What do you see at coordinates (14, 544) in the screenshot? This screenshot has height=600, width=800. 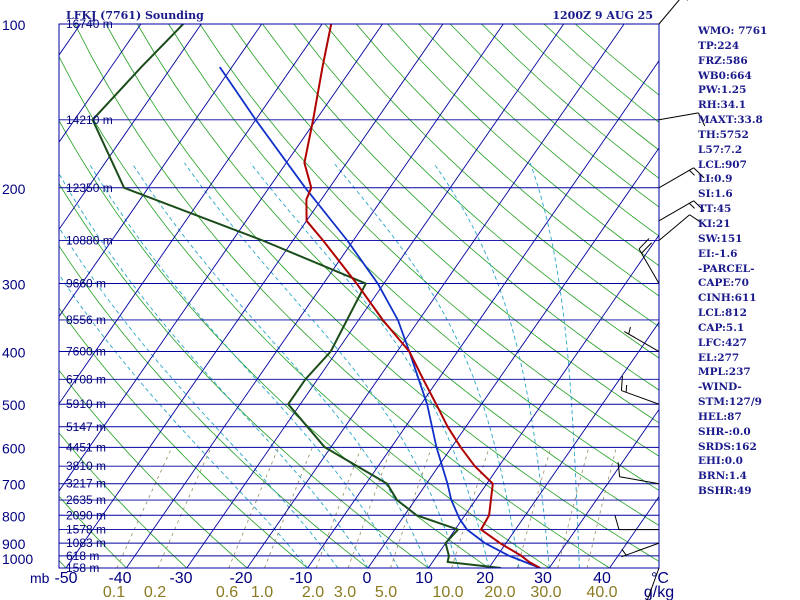 I see `pressure-tick-label: 900` at bounding box center [14, 544].